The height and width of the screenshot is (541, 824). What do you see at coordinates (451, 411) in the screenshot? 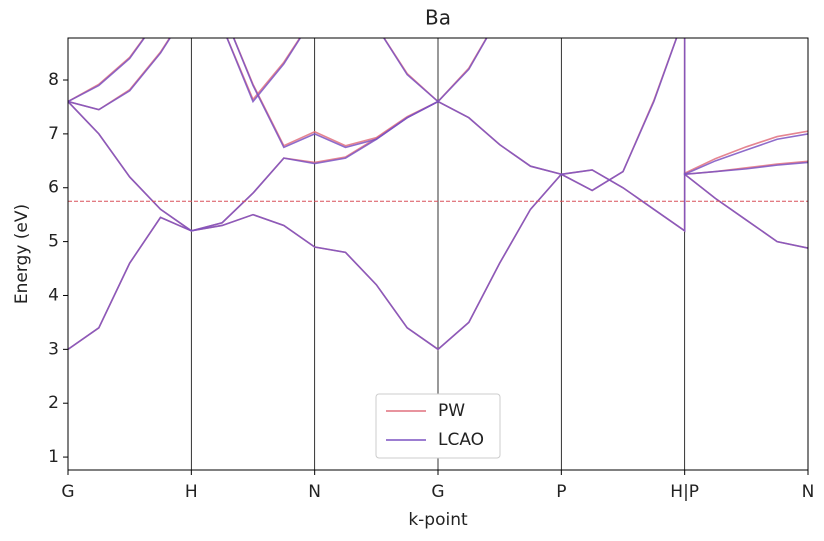
I see `legend-label: PW` at bounding box center [451, 411].